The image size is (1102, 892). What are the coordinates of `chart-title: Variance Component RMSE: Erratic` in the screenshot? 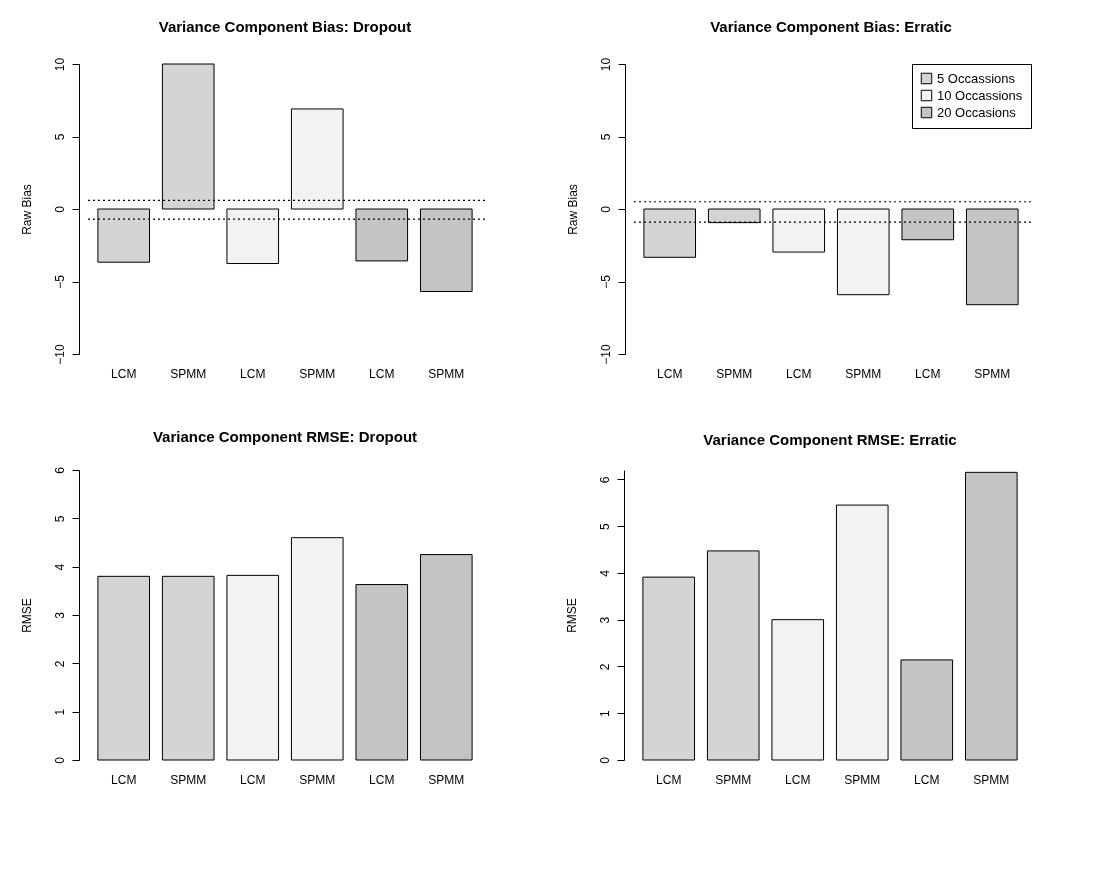 It's located at (830, 439).